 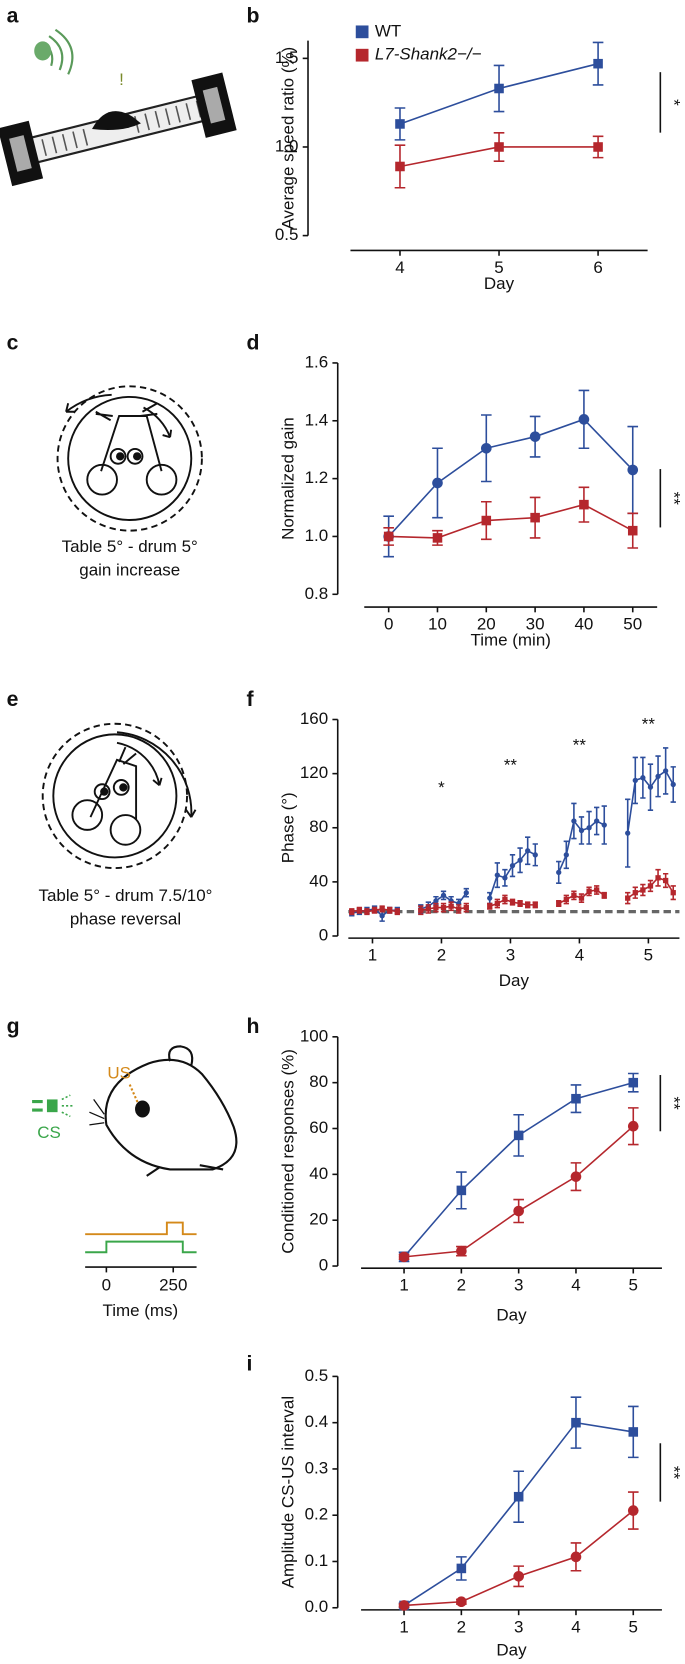 What do you see at coordinates (510, 639) in the screenshot?
I see `x-axis-label: Time (min)` at bounding box center [510, 639].